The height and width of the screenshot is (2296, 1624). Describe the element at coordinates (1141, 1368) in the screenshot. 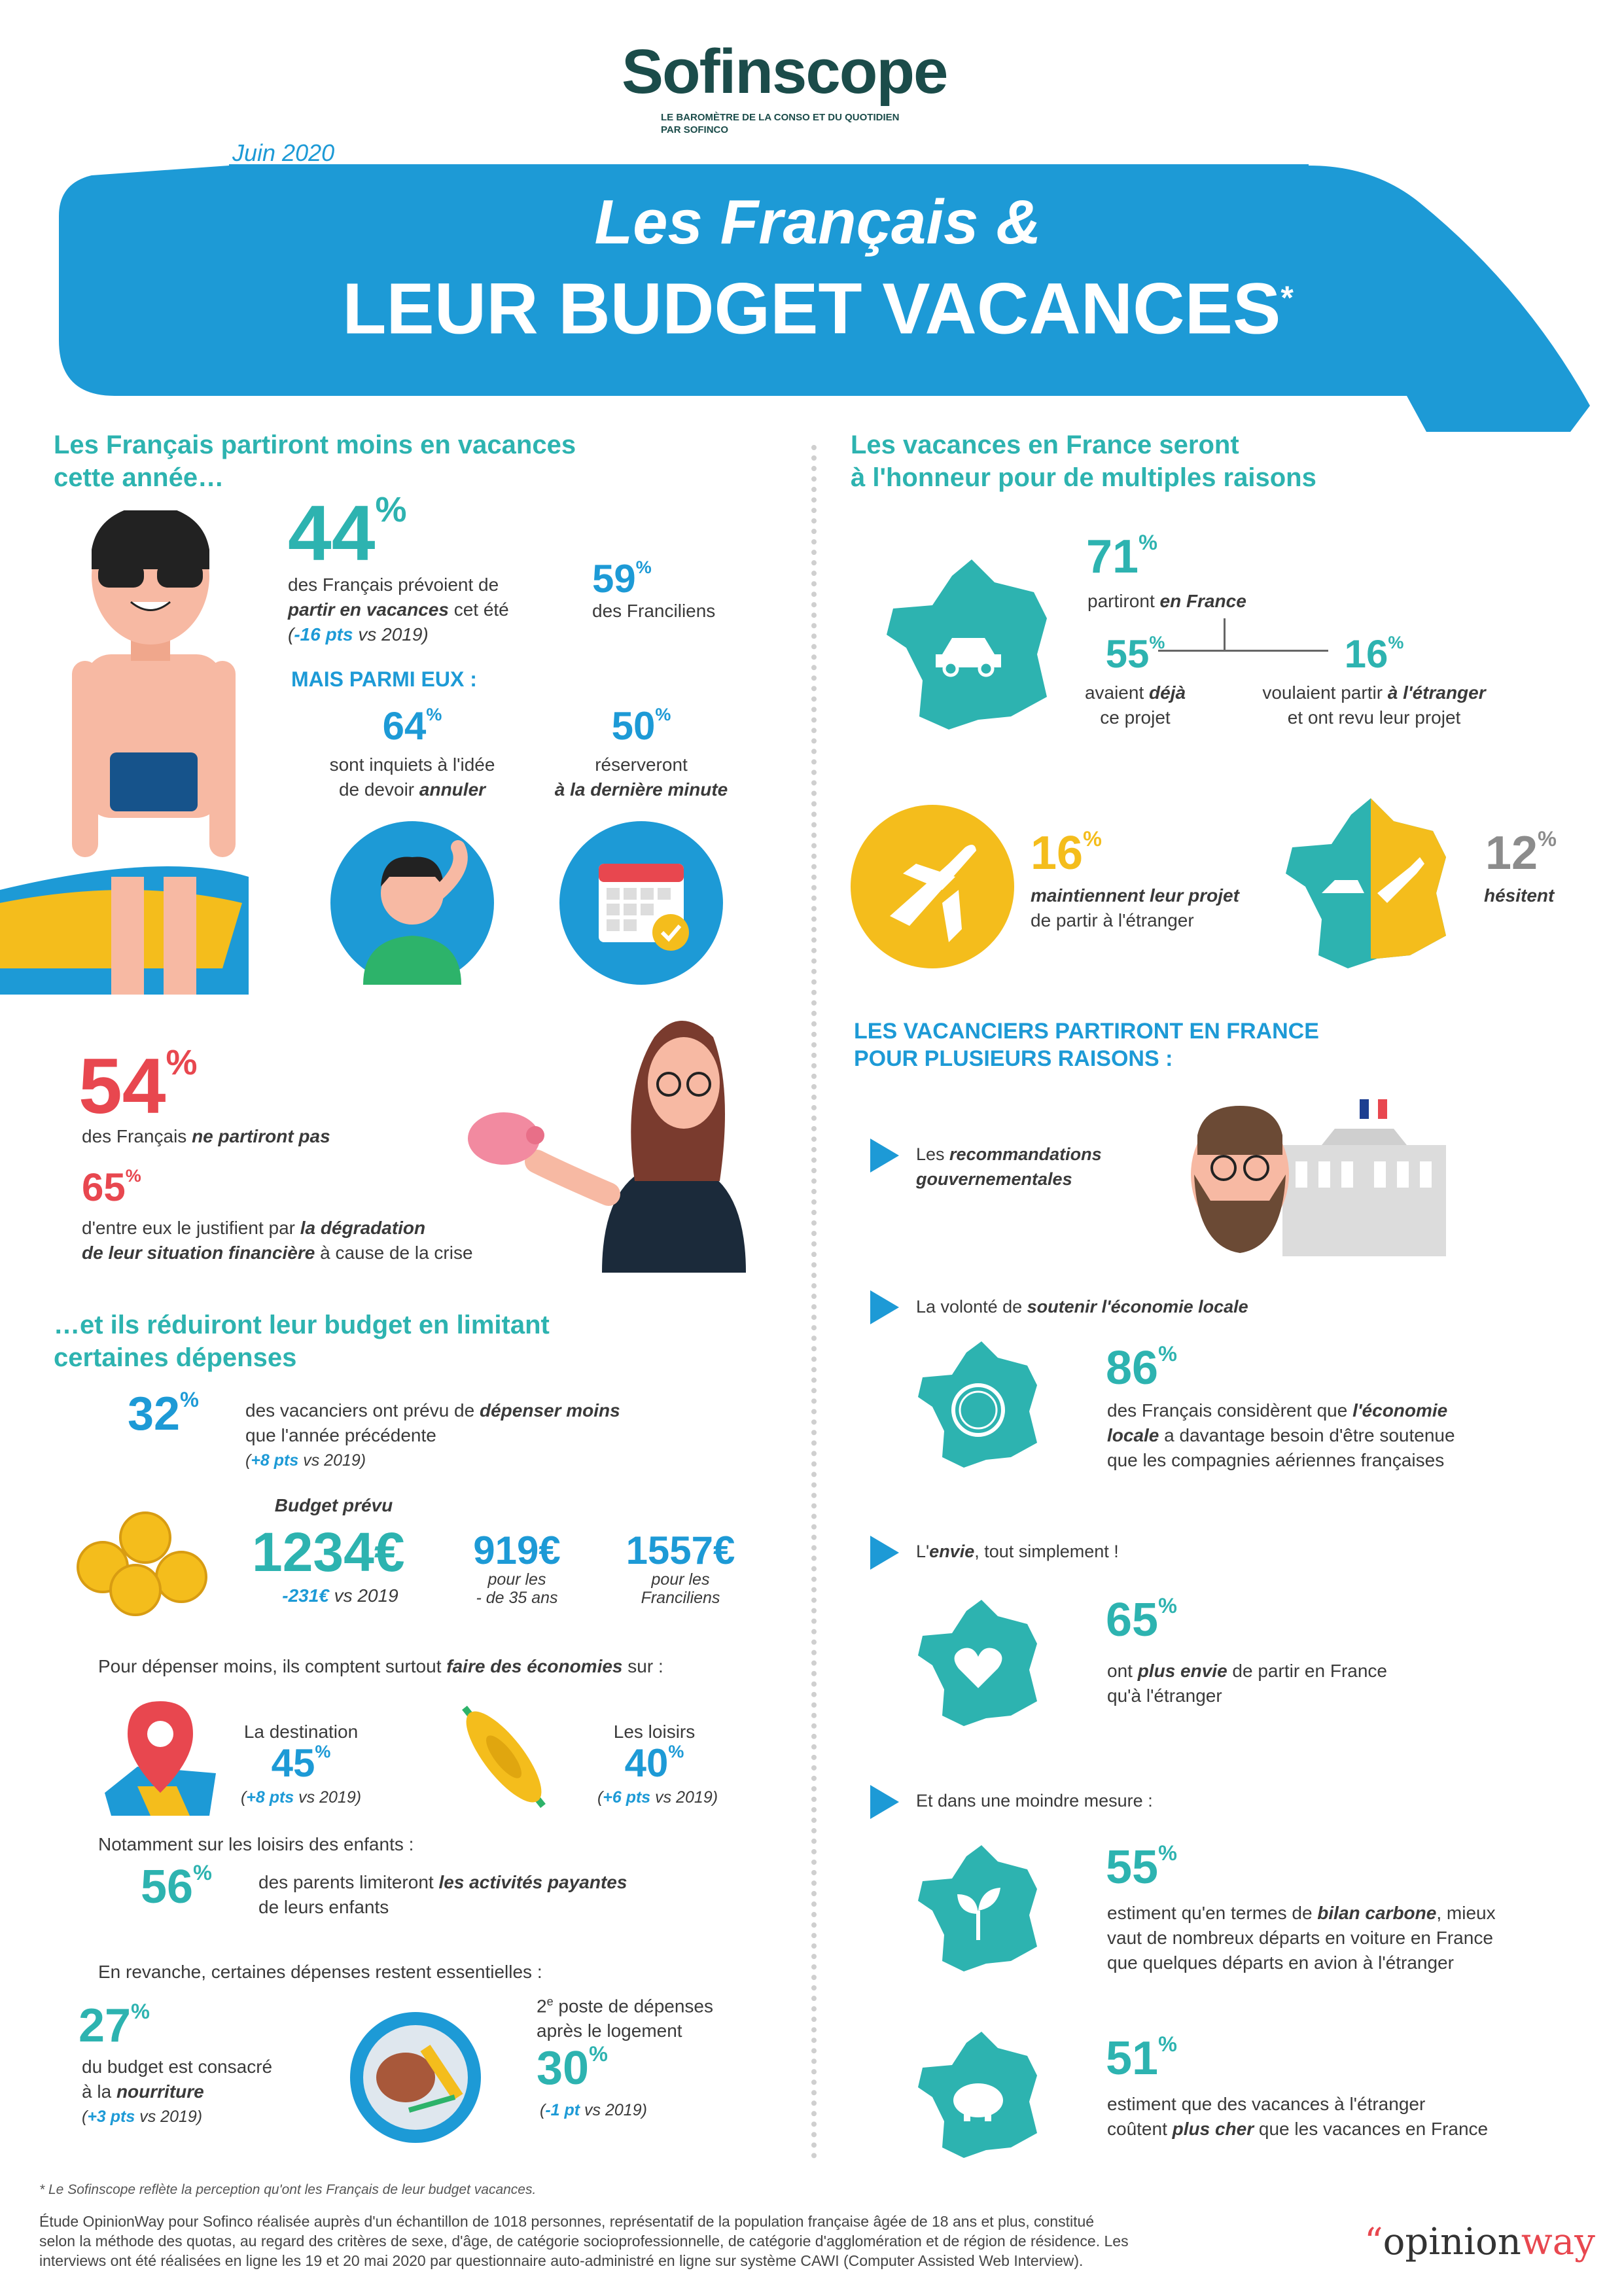

I see `stat-86: 86%` at that location.